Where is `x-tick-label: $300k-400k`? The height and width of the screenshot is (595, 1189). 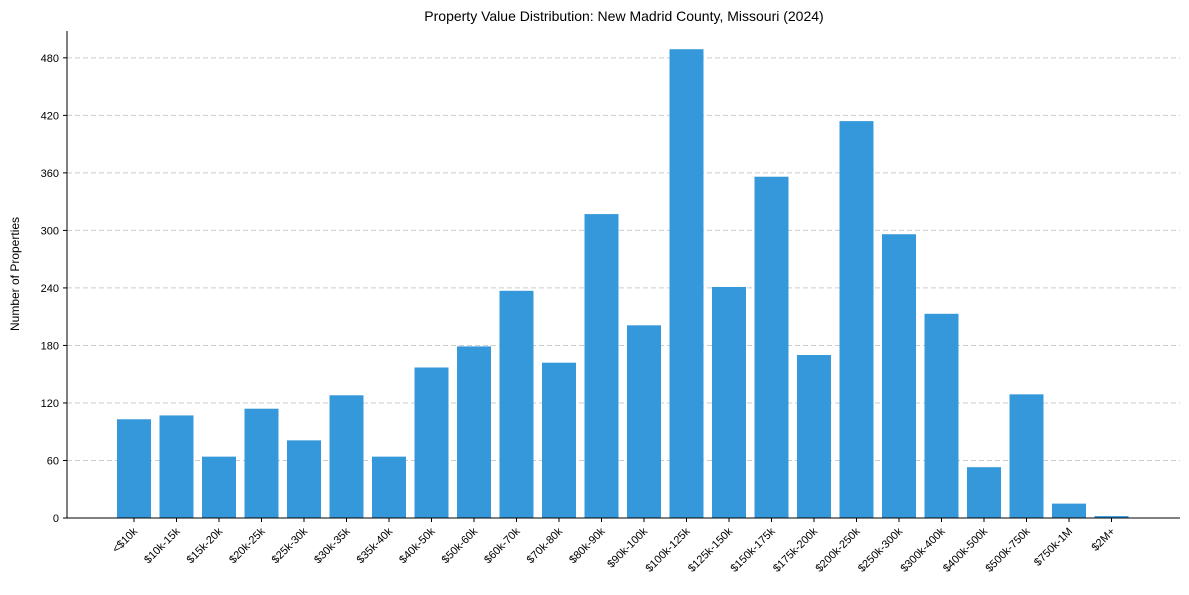 x-tick-label: $300k-400k is located at coordinates (922, 549).